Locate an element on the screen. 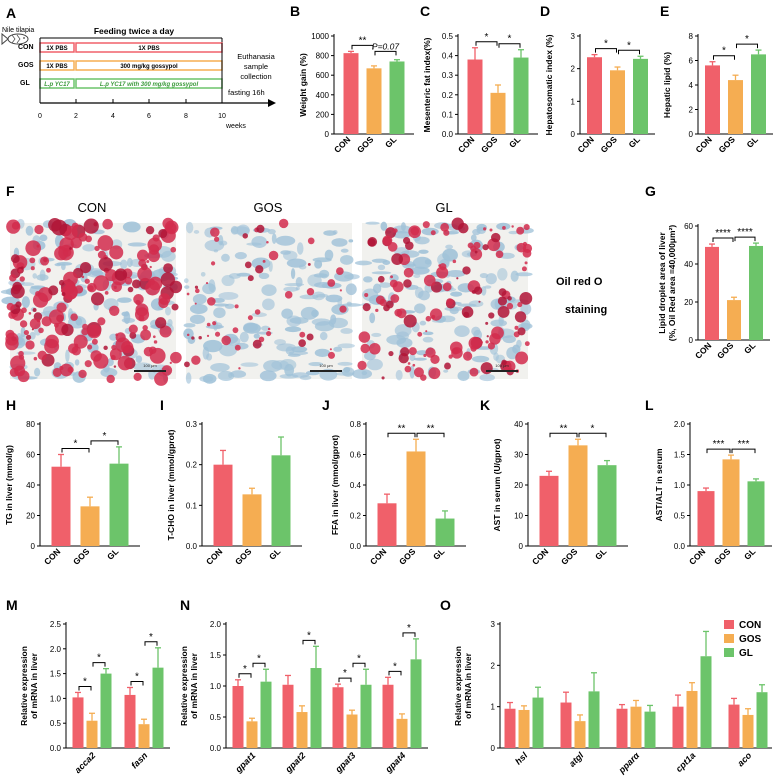 The height and width of the screenshot is (779, 778). legend-swatch is located at coordinates (729, 638).